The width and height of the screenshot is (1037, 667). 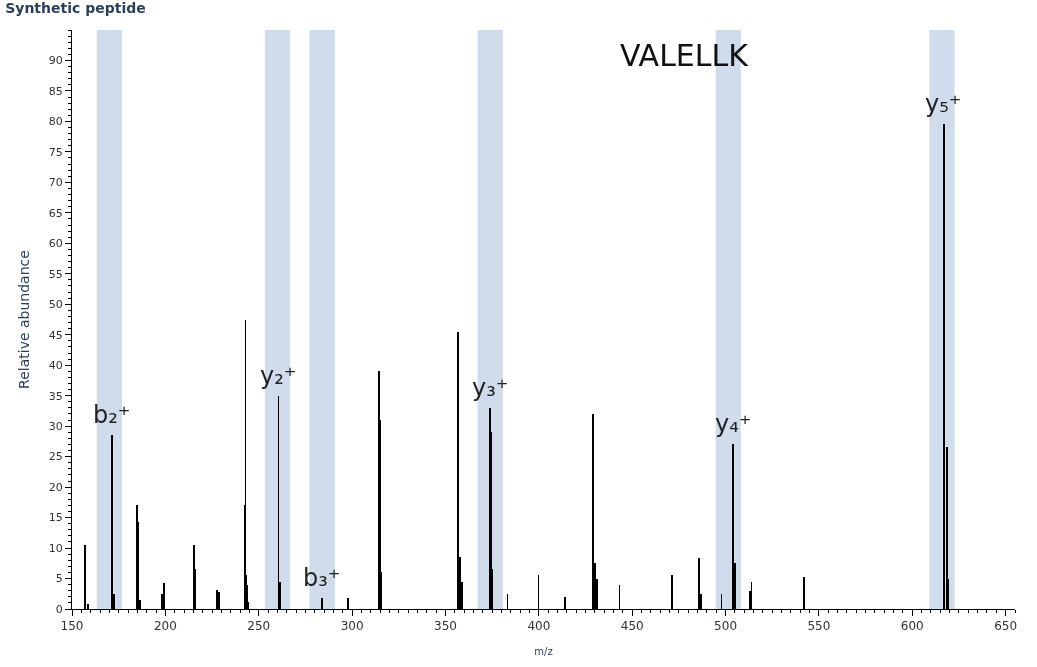 I want to click on y-tick-label: 20, so click(x=55, y=487).